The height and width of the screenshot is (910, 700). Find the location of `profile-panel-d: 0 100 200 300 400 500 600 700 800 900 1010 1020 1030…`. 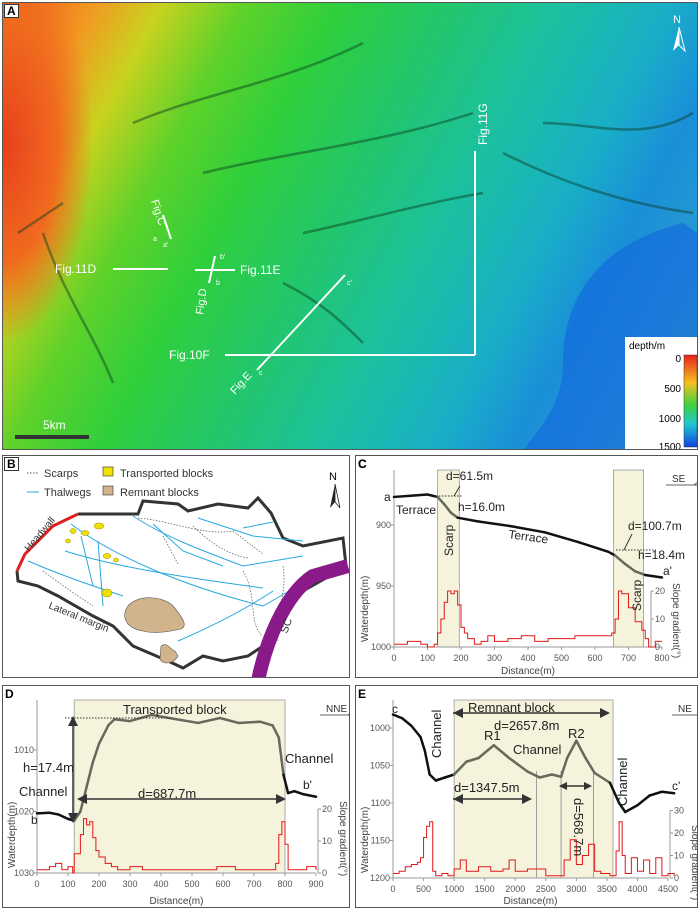

profile-panel-d: 0 100 200 300 400 500 600 700 800 900 1010 1020 1030… is located at coordinates (176, 796).